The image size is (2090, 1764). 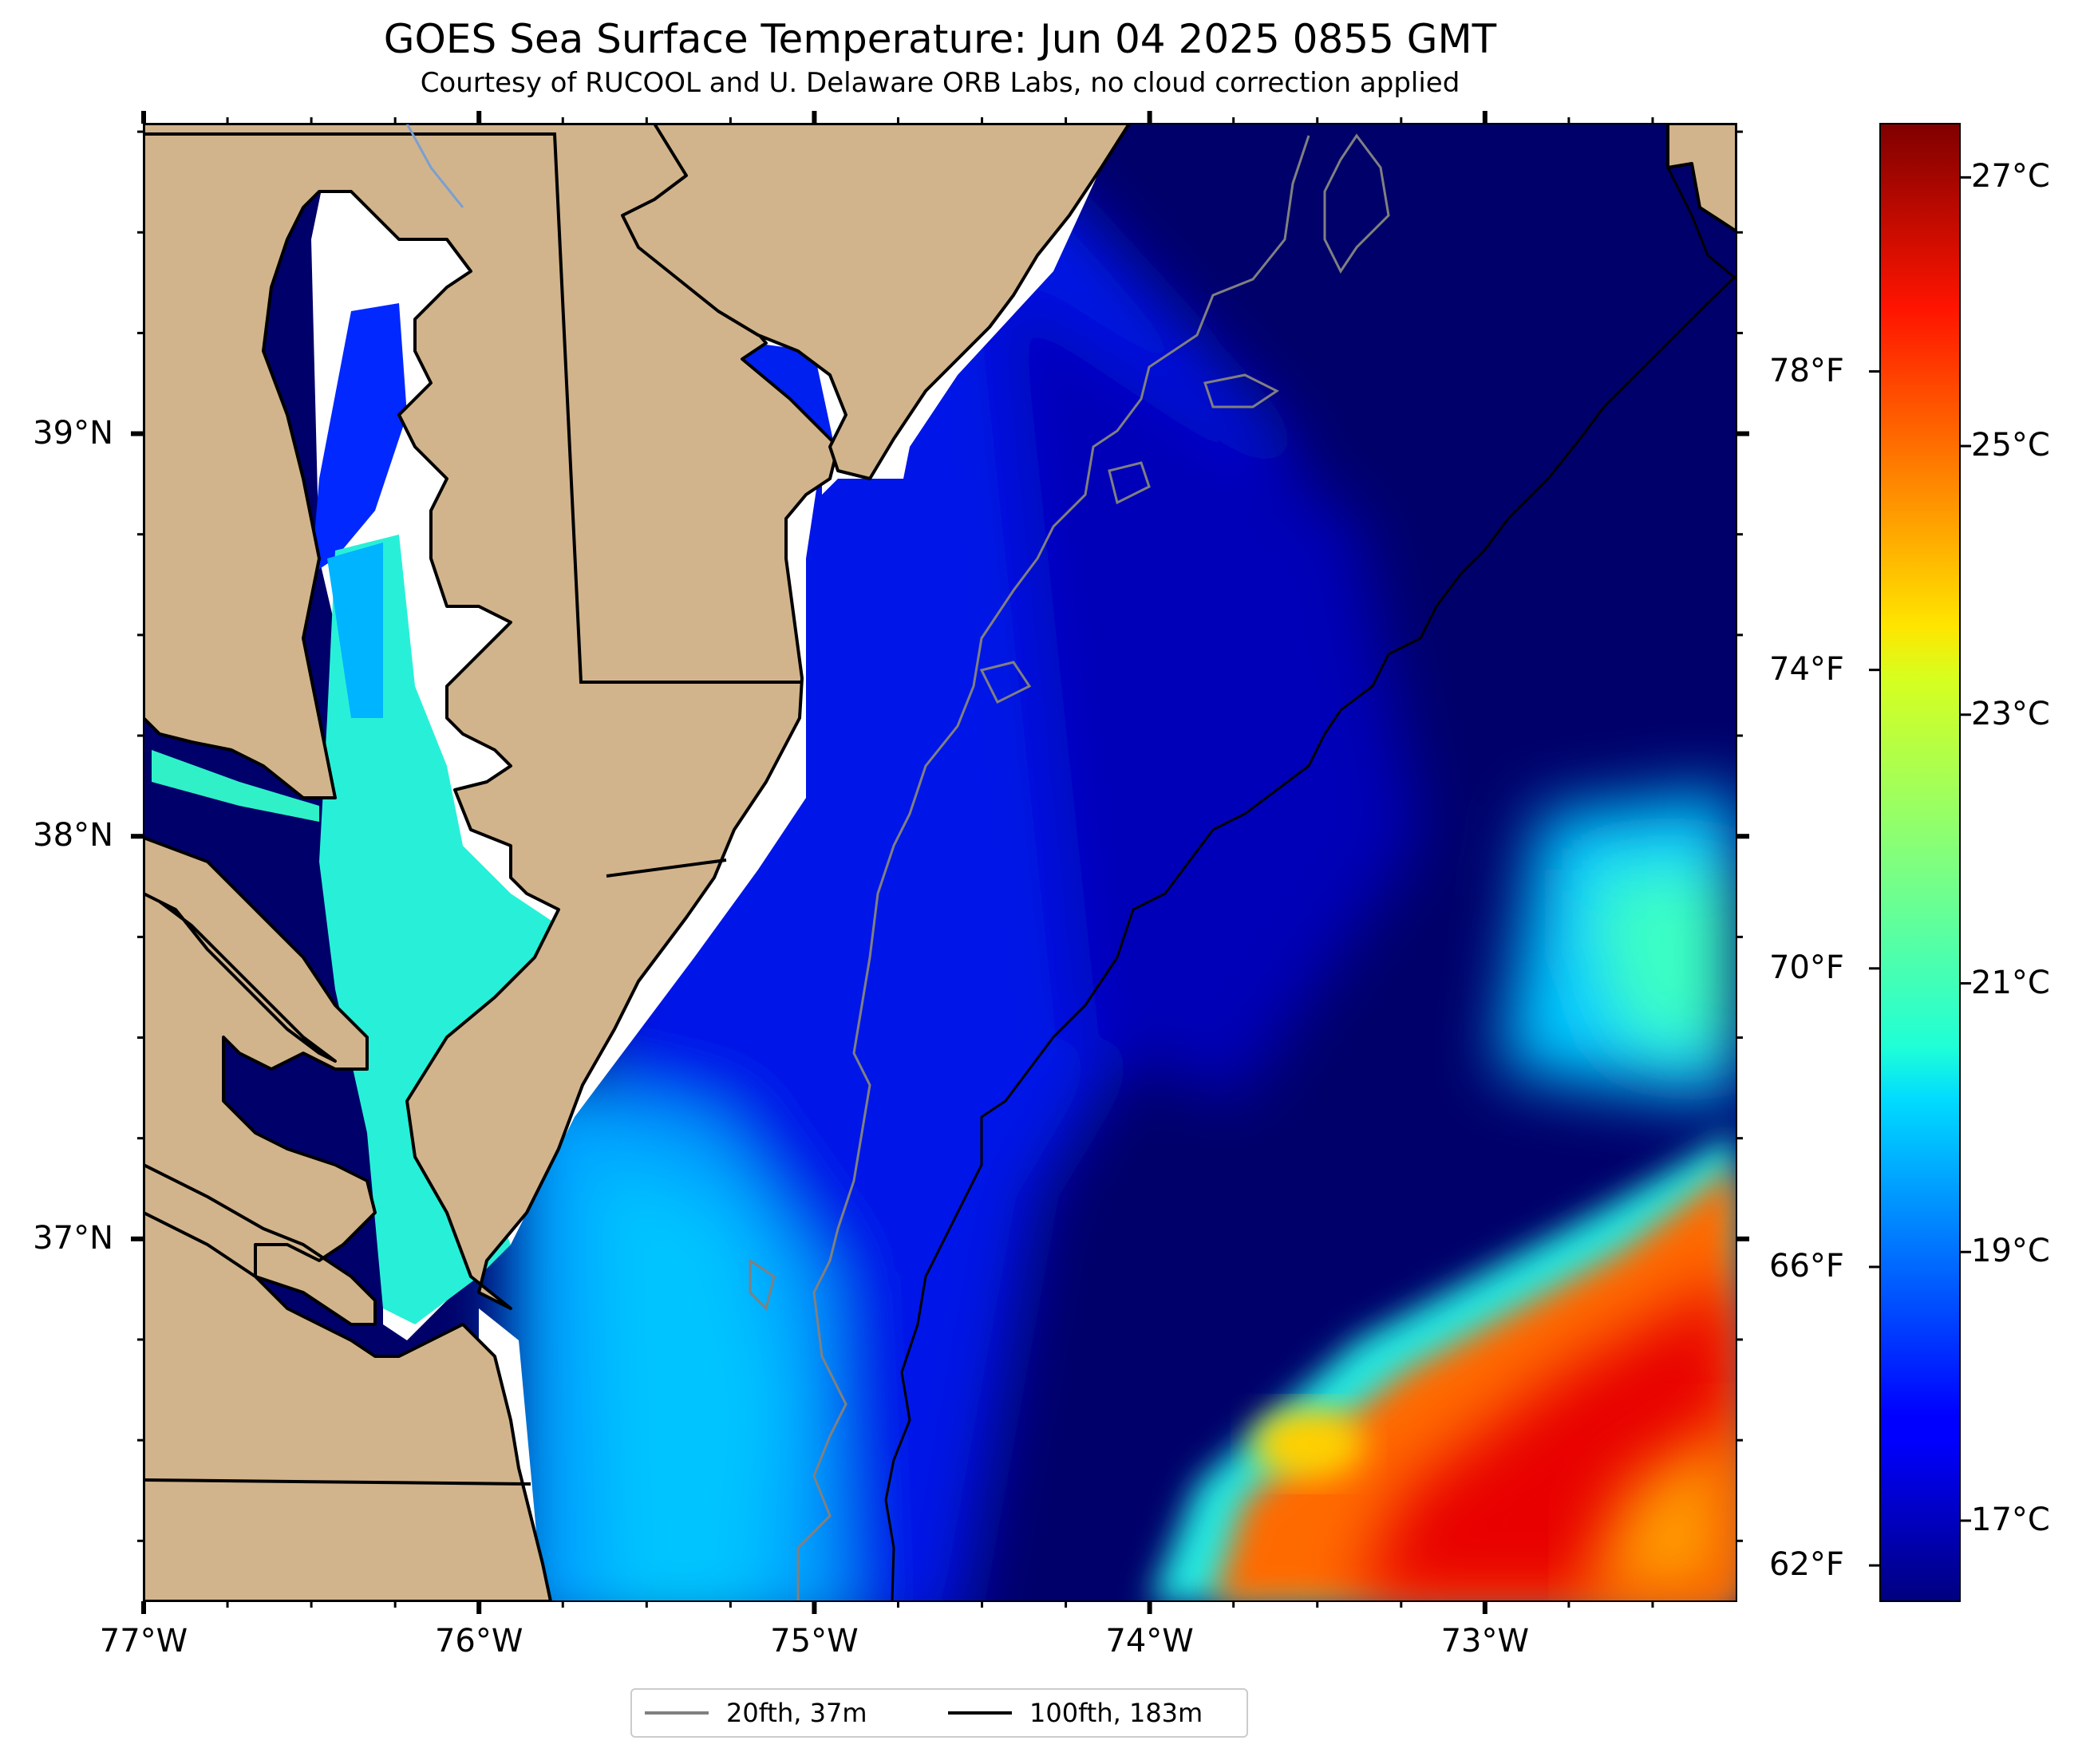 I want to click on land-new-jersey, so click(x=876, y=302).